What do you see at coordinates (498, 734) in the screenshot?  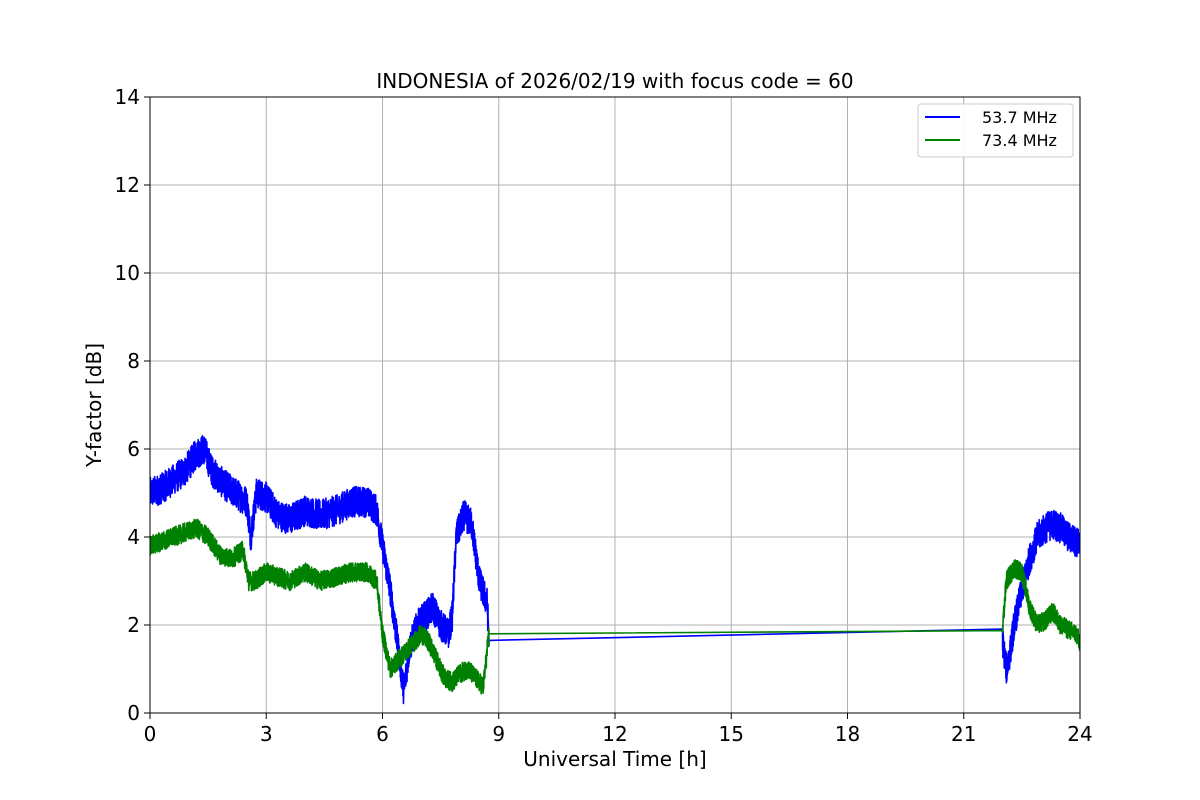 I see `x-tick-label: 9` at bounding box center [498, 734].